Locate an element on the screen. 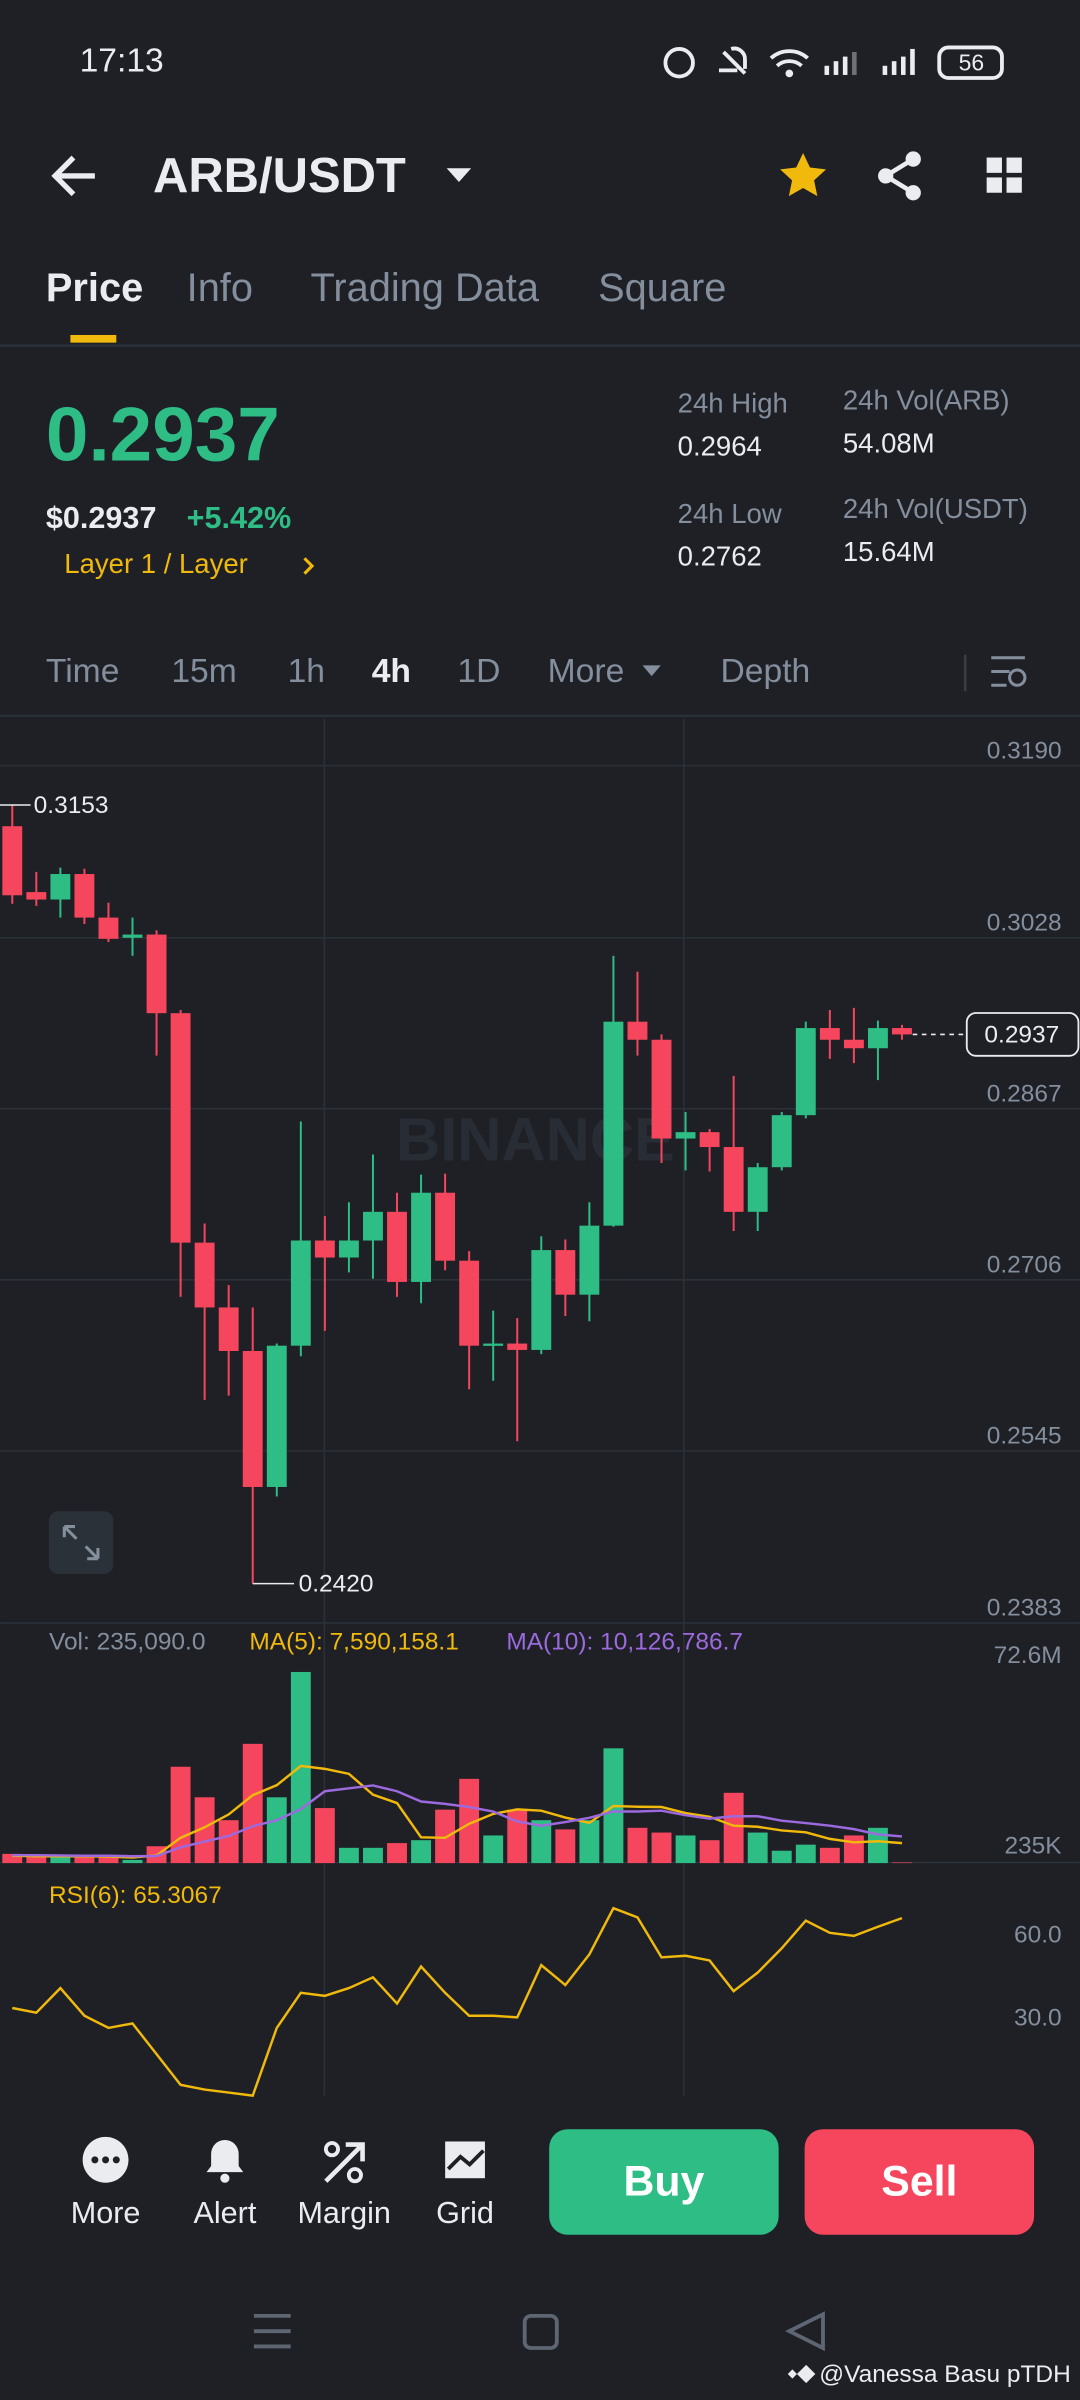  watermark: BINANCE is located at coordinates (535, 1139).